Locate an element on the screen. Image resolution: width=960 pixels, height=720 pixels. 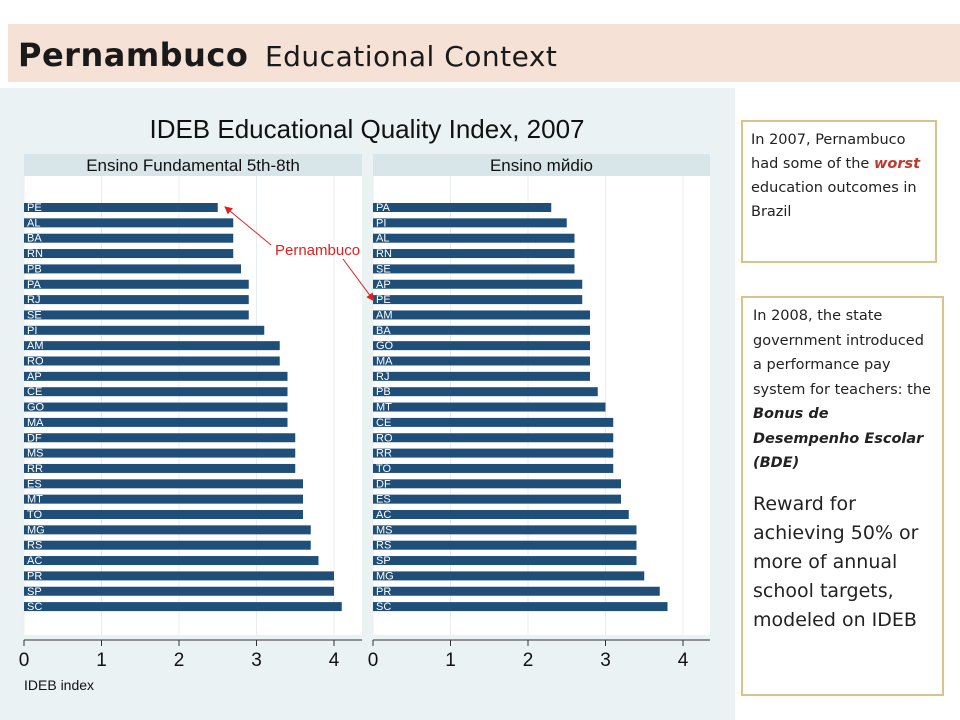
bar-category-label: CE is located at coordinates (383, 423).